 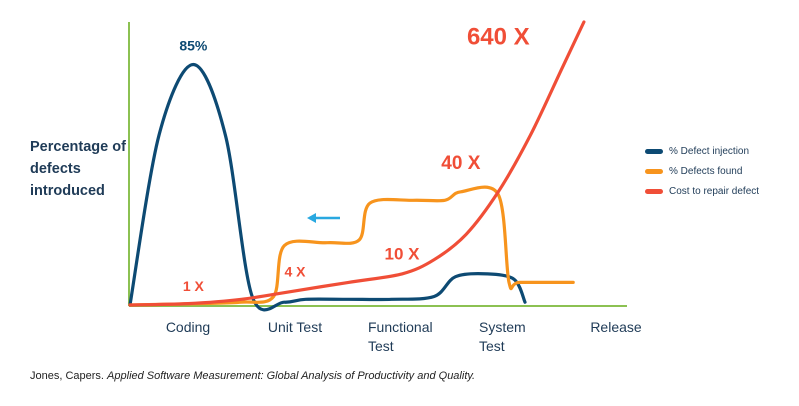 What do you see at coordinates (460, 163) in the screenshot?
I see `annotation-40-x: 40 X` at bounding box center [460, 163].